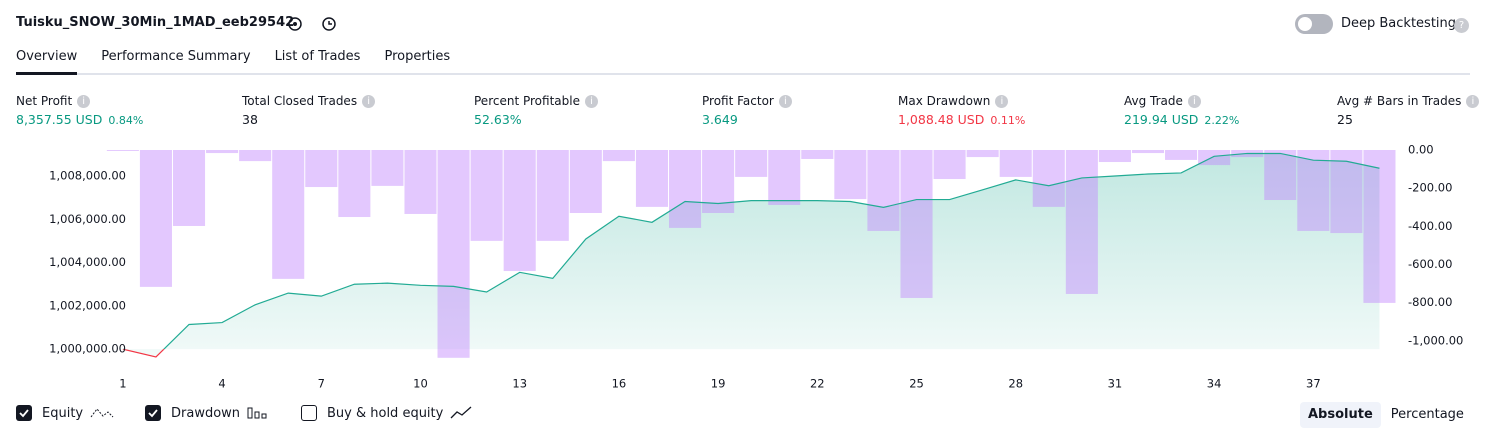 This screenshot has height=438, width=1486. Describe the element at coordinates (1340, 415) in the screenshot. I see `view-mode-button: Absolute` at that location.